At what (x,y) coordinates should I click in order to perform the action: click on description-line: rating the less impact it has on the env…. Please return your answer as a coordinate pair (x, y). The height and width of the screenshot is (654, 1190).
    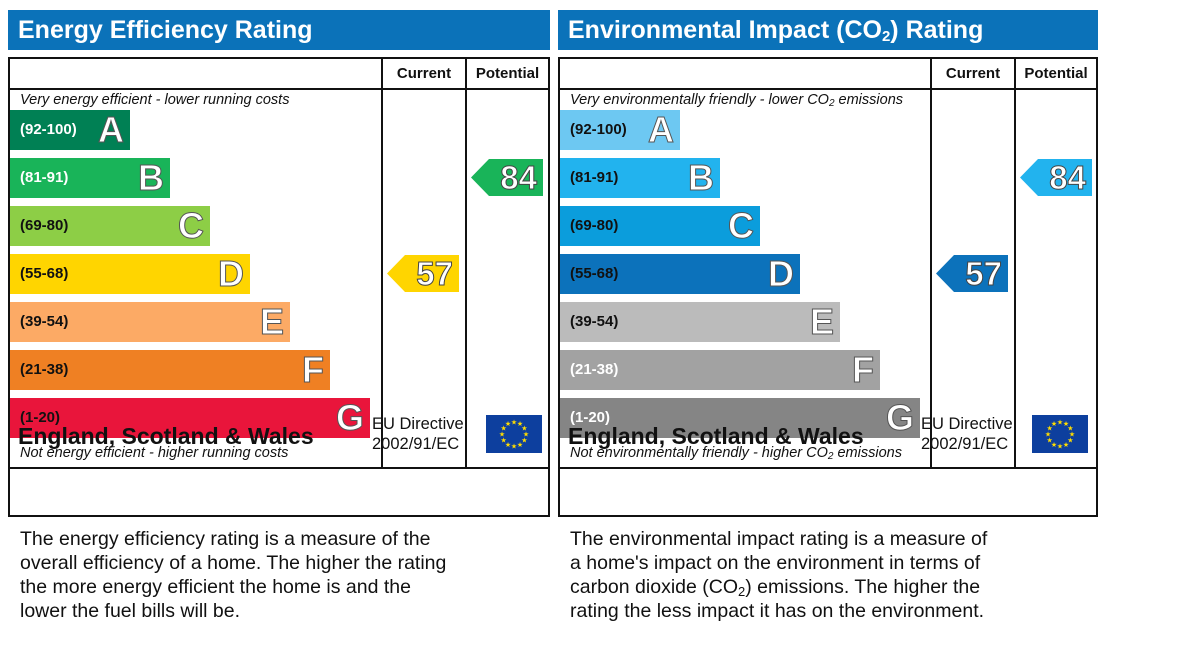
    Looking at the image, I should click on (777, 611).